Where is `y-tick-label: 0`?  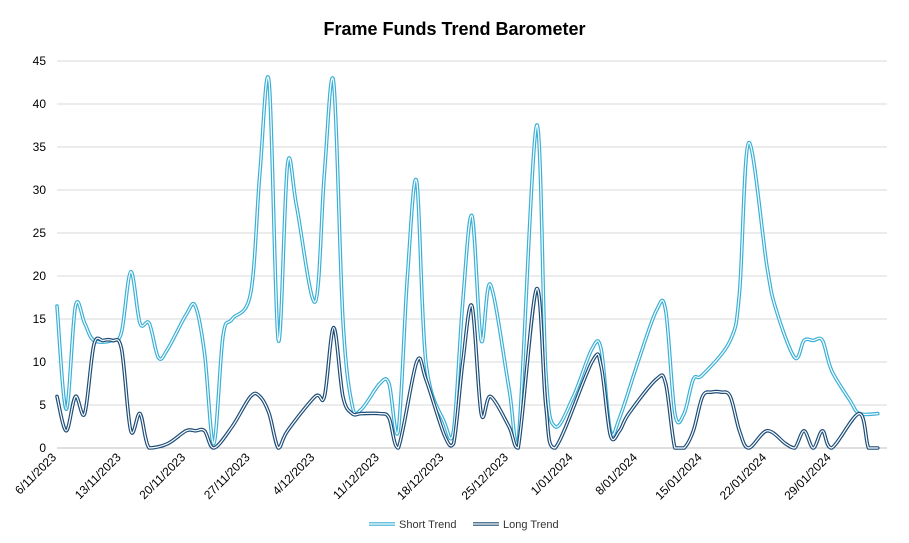
y-tick-label: 0 is located at coordinates (42, 448).